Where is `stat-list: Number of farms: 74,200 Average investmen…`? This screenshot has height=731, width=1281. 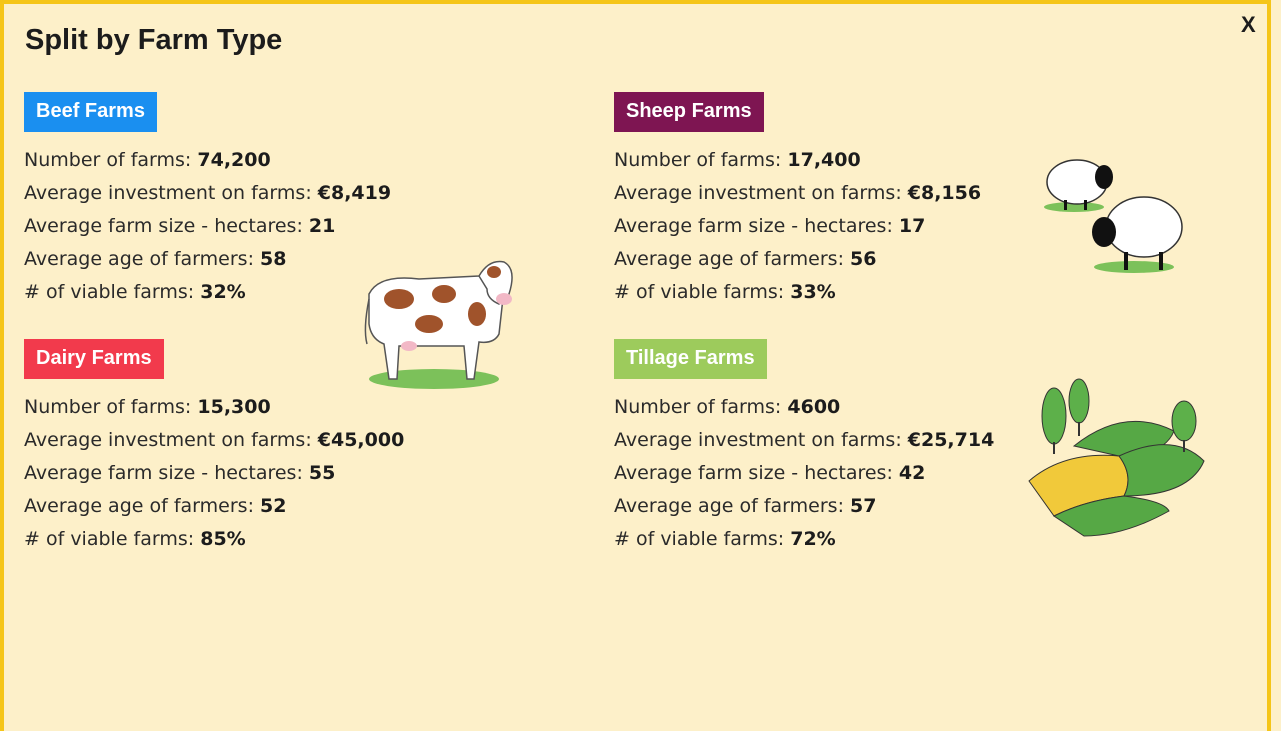 stat-list: Number of farms: 74,200 Average investmen… is located at coordinates (207, 226).